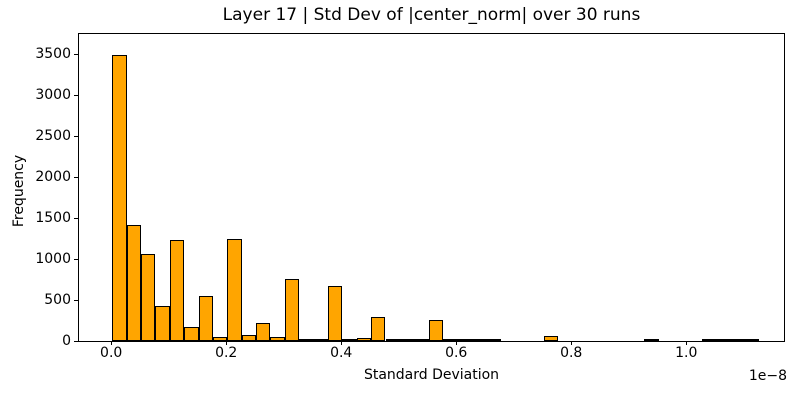  What do you see at coordinates (53, 258) in the screenshot?
I see `y-tick-label: 1000` at bounding box center [53, 258].